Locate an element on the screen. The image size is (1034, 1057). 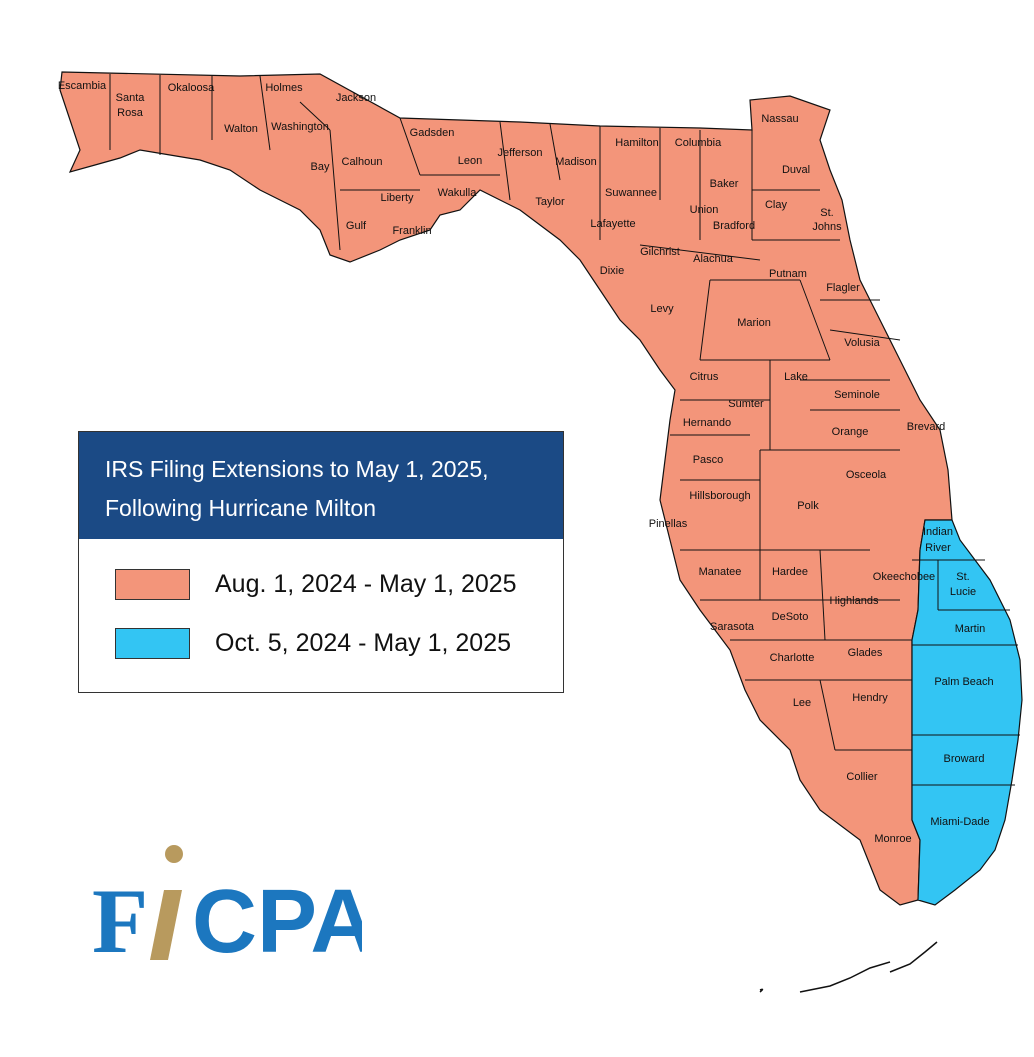
florida-period2-region is located at coordinates (967, 712).